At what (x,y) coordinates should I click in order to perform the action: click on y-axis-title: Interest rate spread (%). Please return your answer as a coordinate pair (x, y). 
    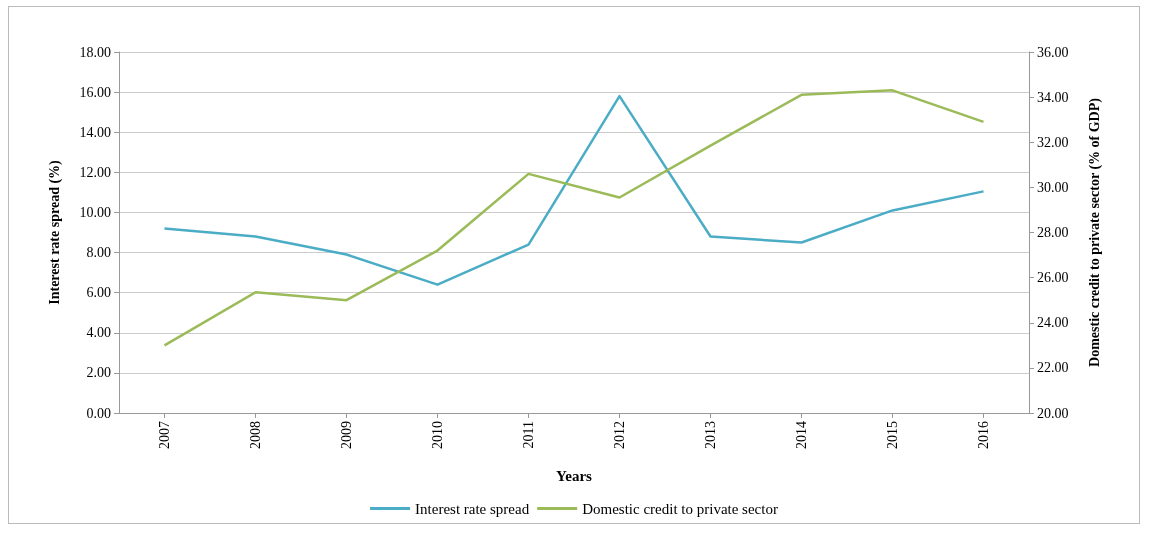
    Looking at the image, I should click on (54, 232).